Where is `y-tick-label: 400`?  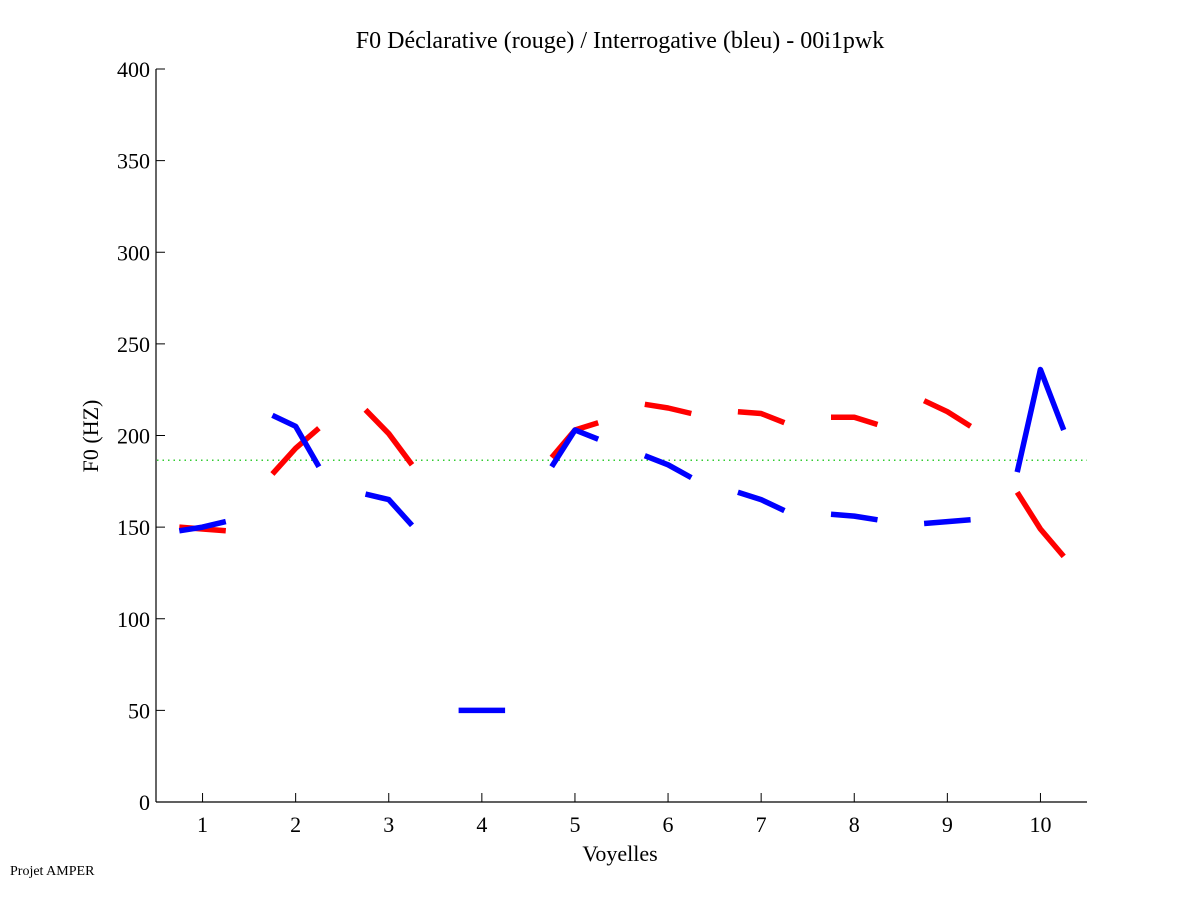 y-tick-label: 400 is located at coordinates (133, 69).